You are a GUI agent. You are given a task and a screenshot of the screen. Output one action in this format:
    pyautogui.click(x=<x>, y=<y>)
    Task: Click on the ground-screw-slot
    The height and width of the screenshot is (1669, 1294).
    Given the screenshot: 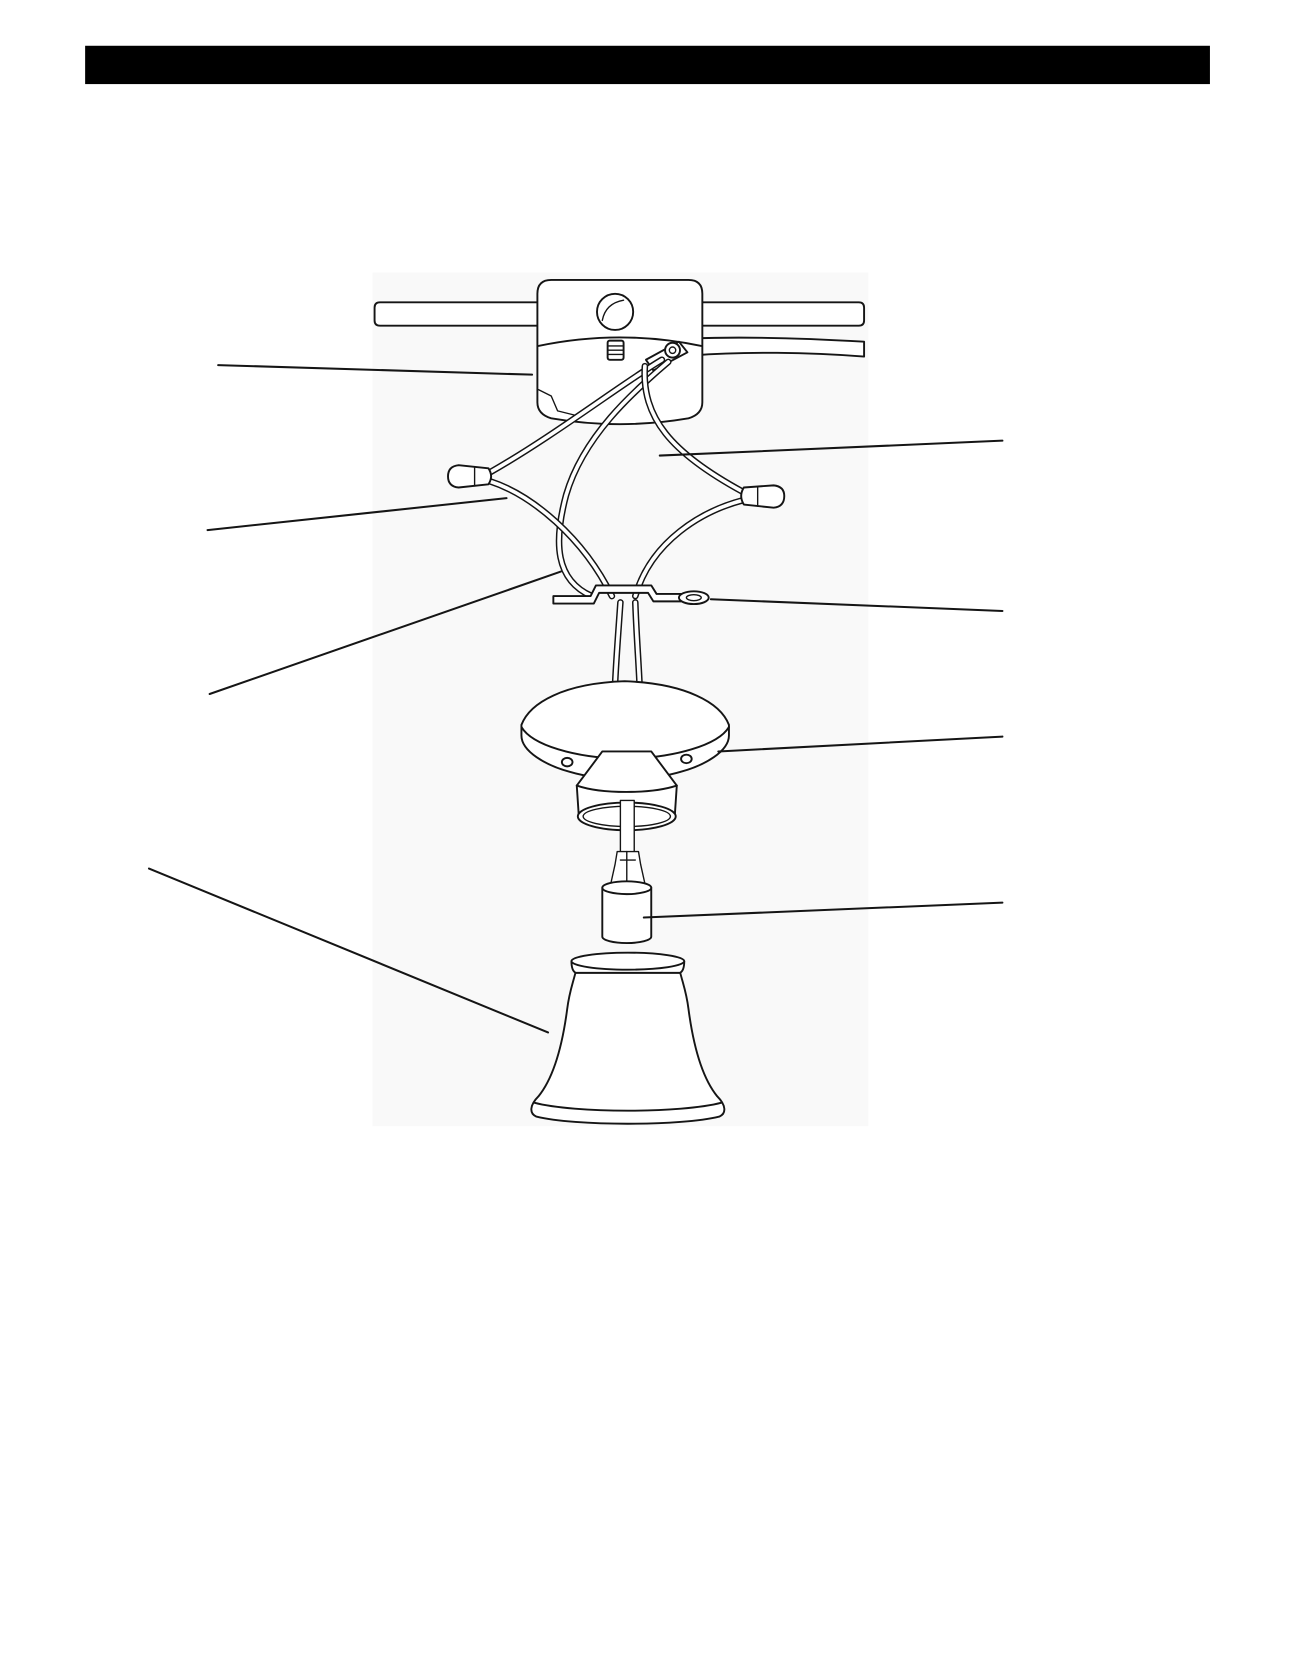 What is the action you would take?
    pyautogui.click(x=672, y=350)
    